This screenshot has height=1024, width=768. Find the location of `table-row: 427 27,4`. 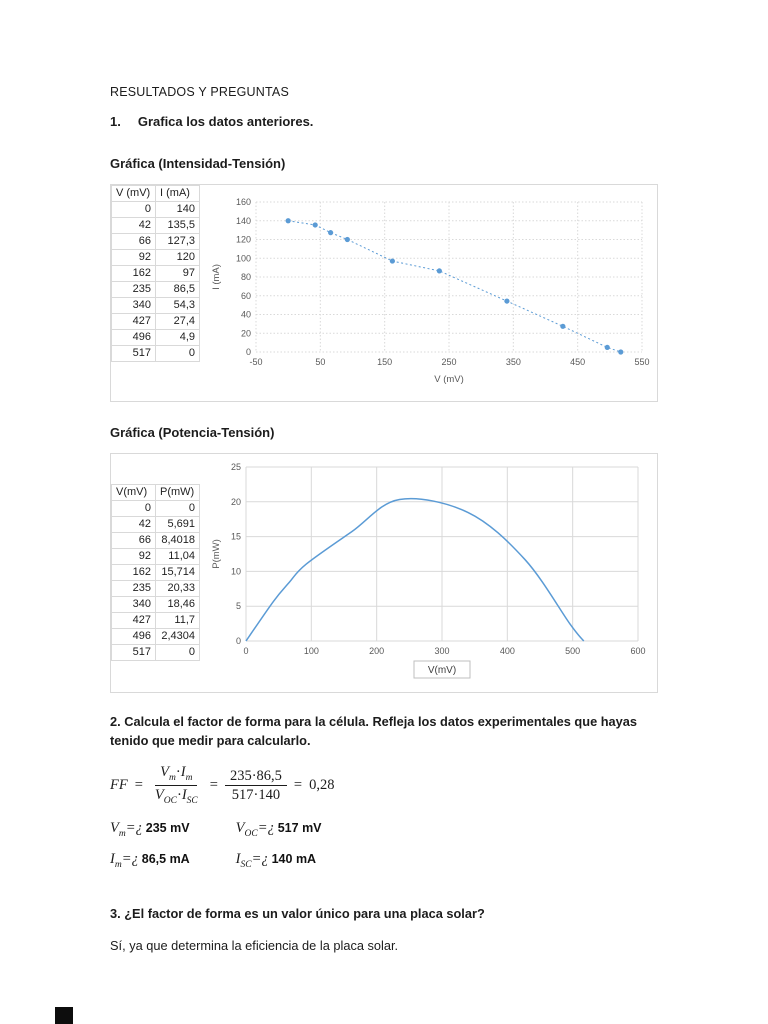

table-row: 427 27,4 is located at coordinates (155, 321).